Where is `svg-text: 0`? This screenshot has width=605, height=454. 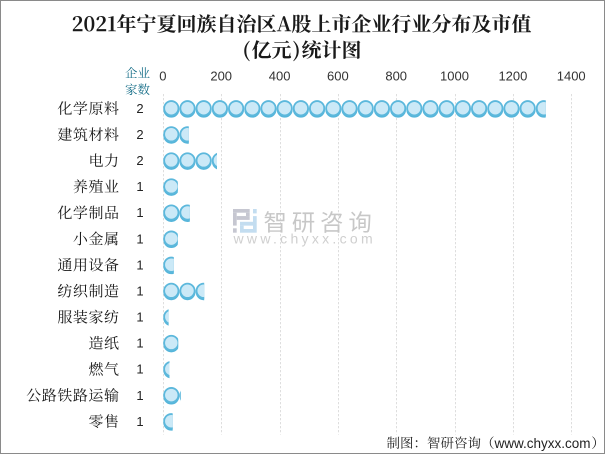 svg-text: 0 is located at coordinates (162, 75).